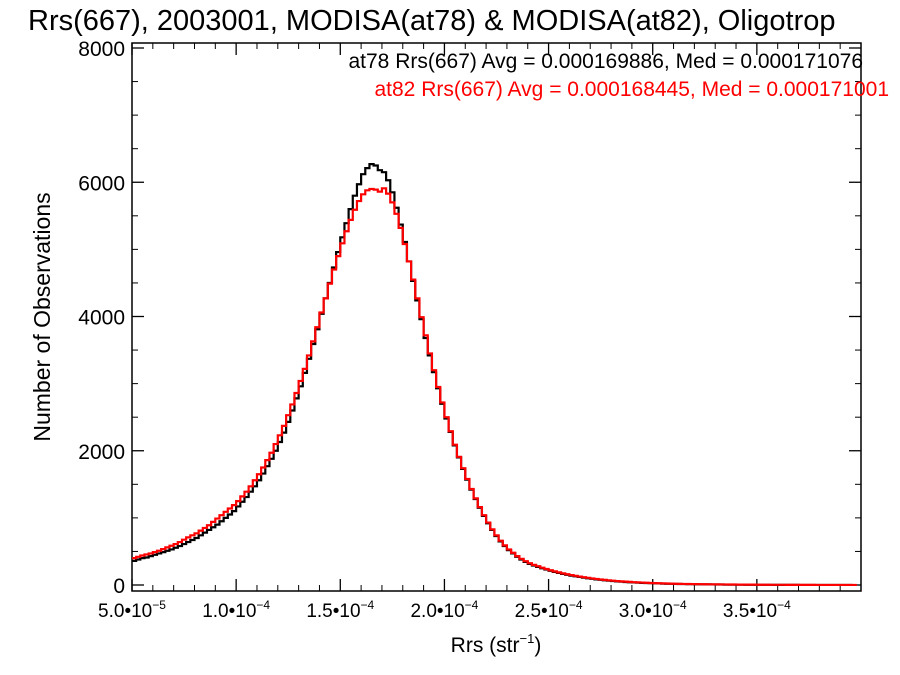 The height and width of the screenshot is (675, 900). Describe the element at coordinates (101, 49) in the screenshot. I see `y-tick-label: 8000` at that location.